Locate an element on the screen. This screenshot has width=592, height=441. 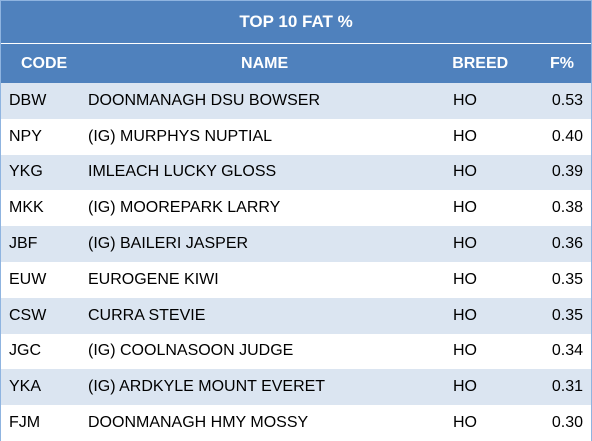
table-row: YKG IMLEACH LUCKY GLOSS HO 0.39 is located at coordinates (296, 172).